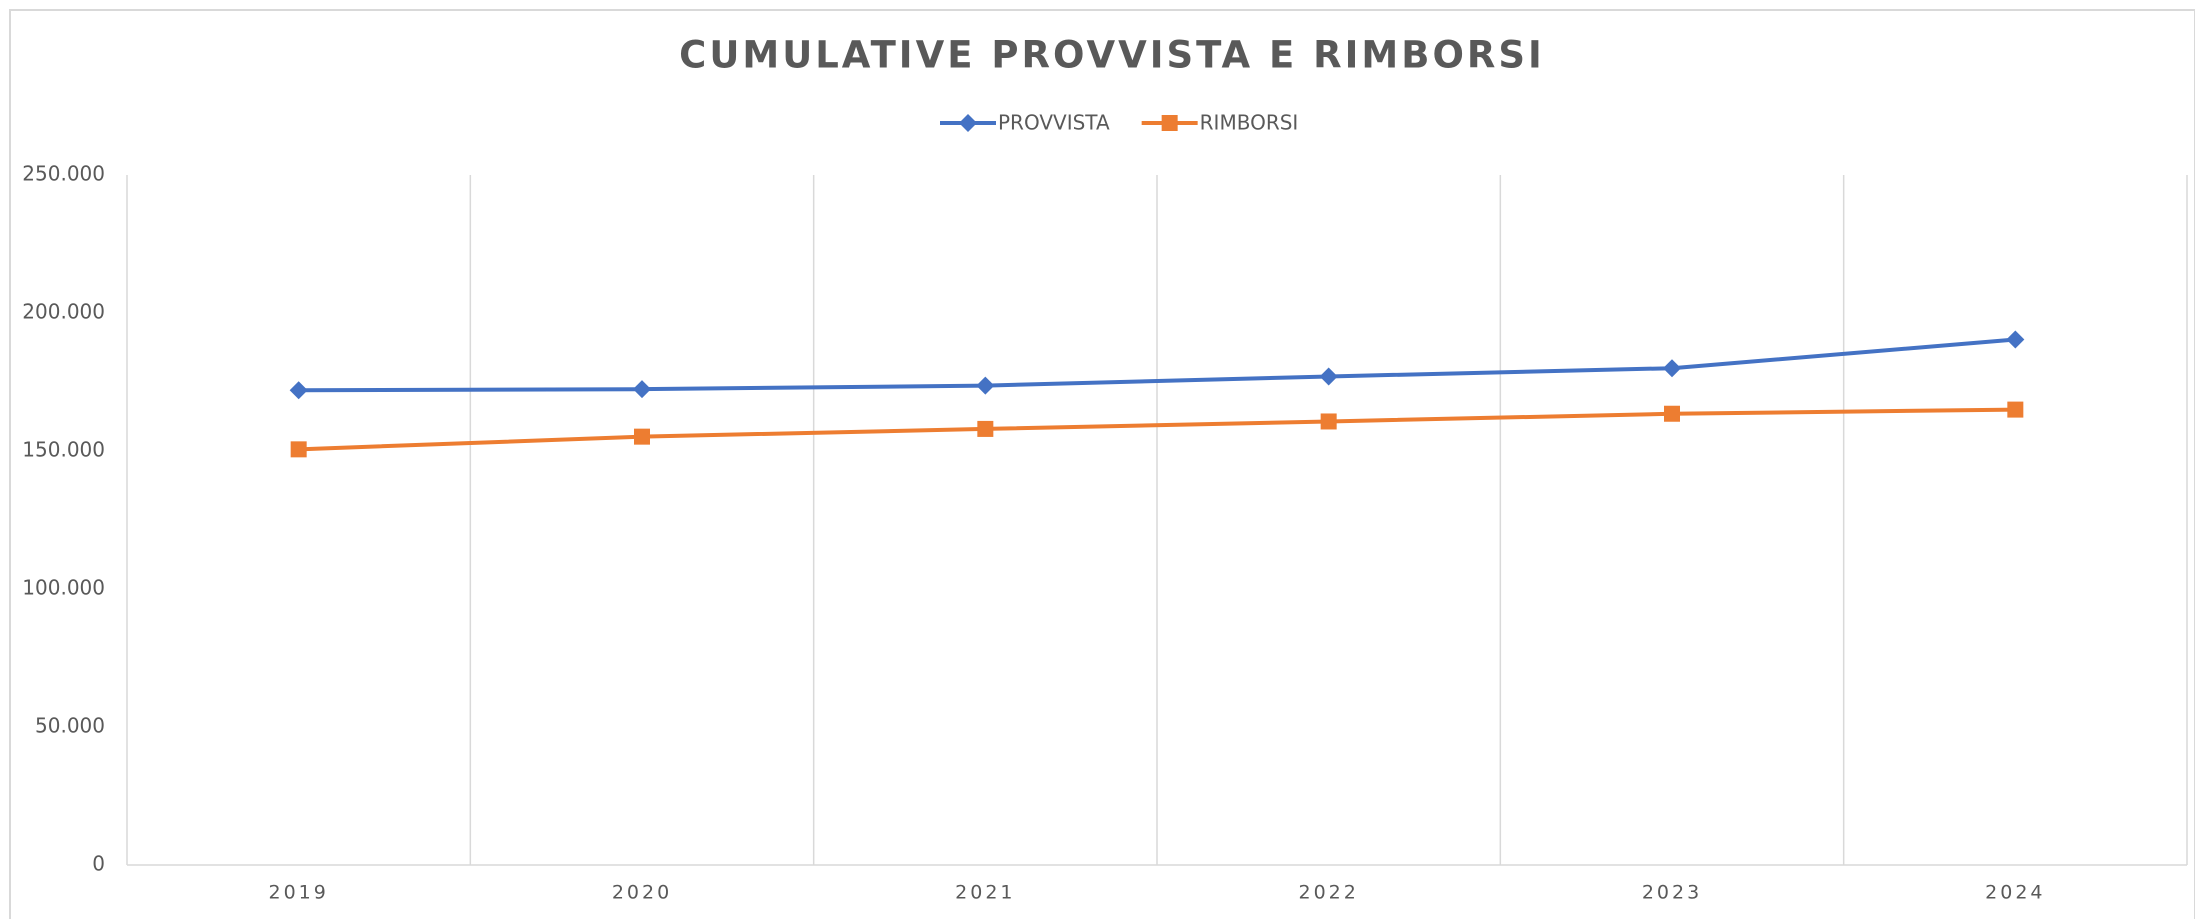  What do you see at coordinates (985, 893) in the screenshot?
I see `x-tick-label: 2021` at bounding box center [985, 893].